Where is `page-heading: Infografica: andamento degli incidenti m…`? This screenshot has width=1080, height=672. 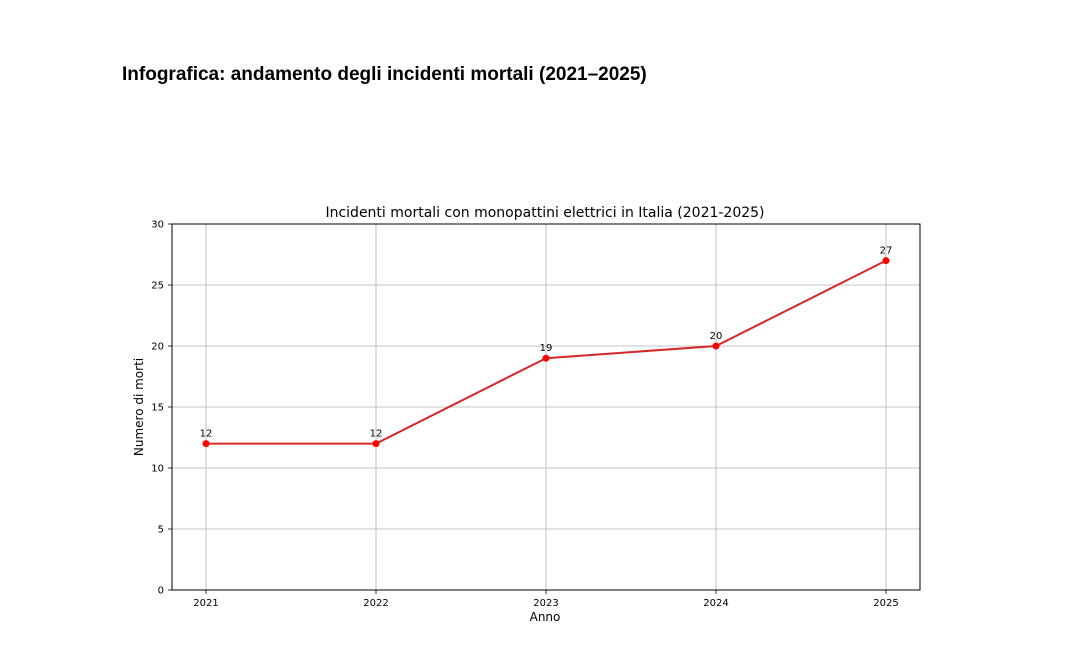 page-heading: Infografica: andamento degli incidenti m… is located at coordinates (384, 74).